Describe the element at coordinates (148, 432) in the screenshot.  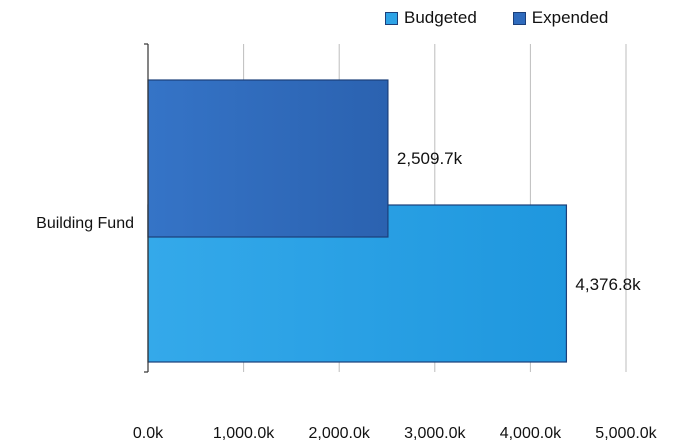
I see `x-tick-label: 0.0k` at that location.